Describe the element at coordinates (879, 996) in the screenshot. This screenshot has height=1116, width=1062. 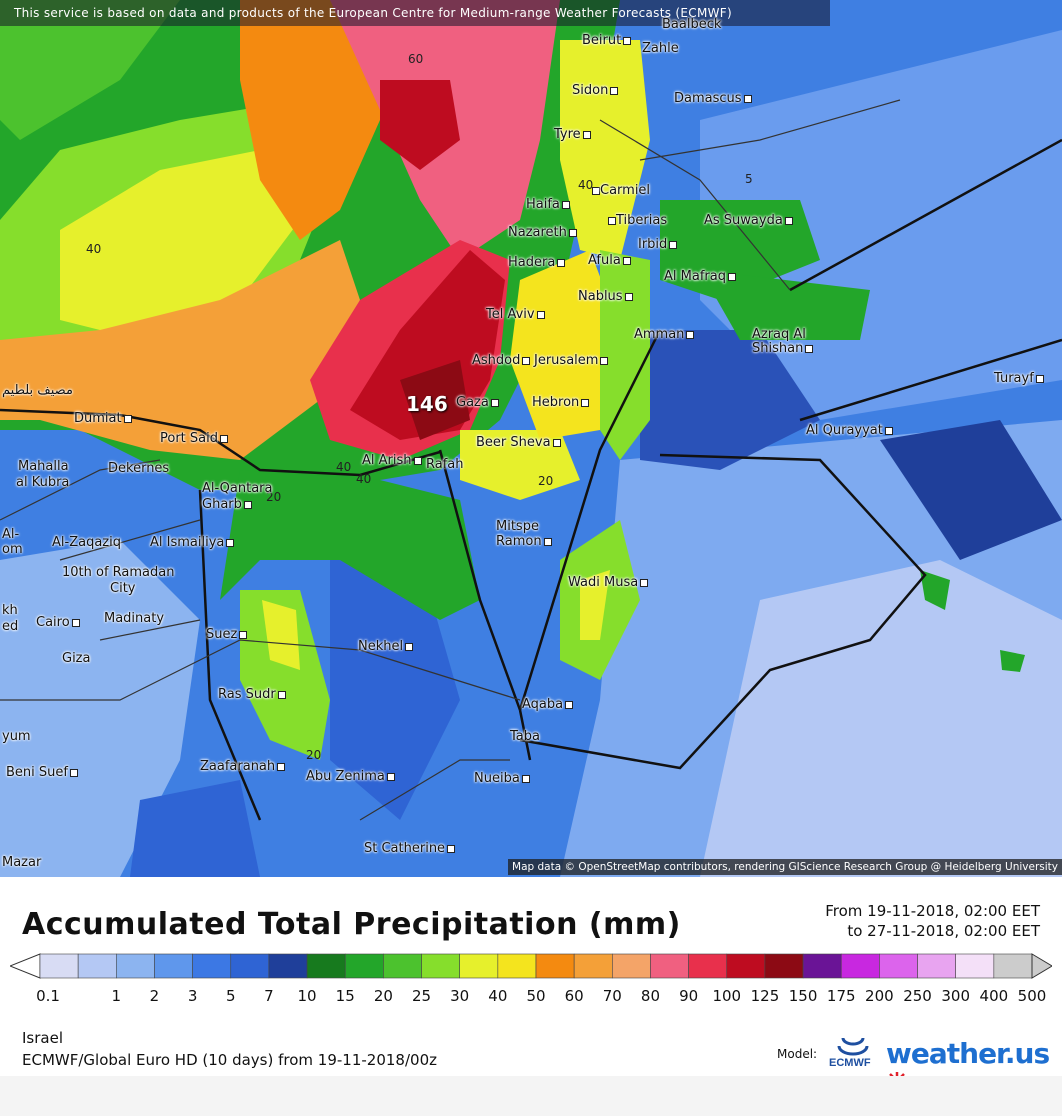
I see `scale-tick-label: 200` at that location.